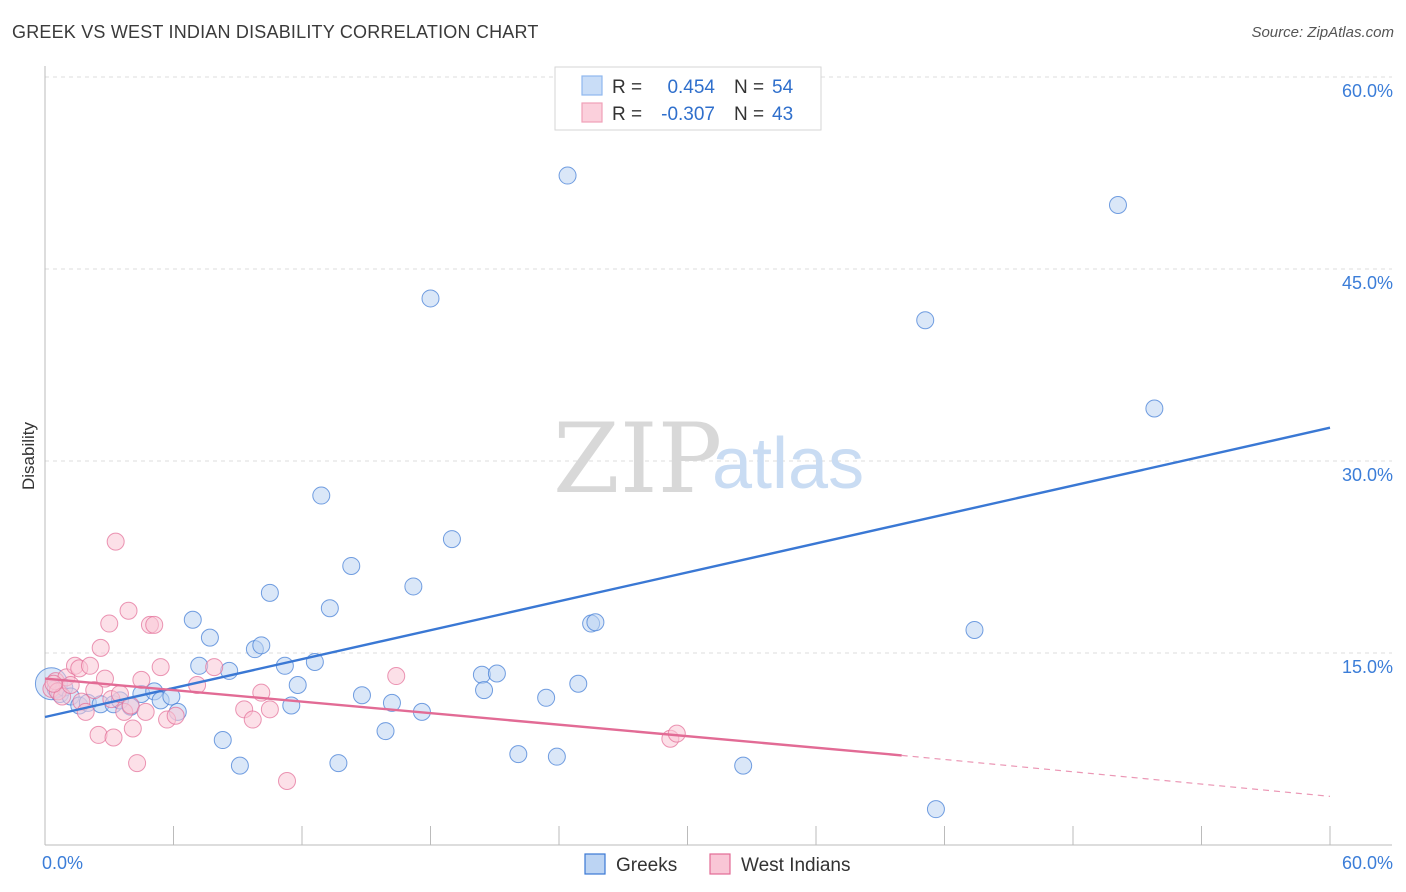 This screenshot has height=892, width=1406. Describe the element at coordinates (1367, 91) in the screenshot. I see `y-tick-label-60: 60.0%` at that location.